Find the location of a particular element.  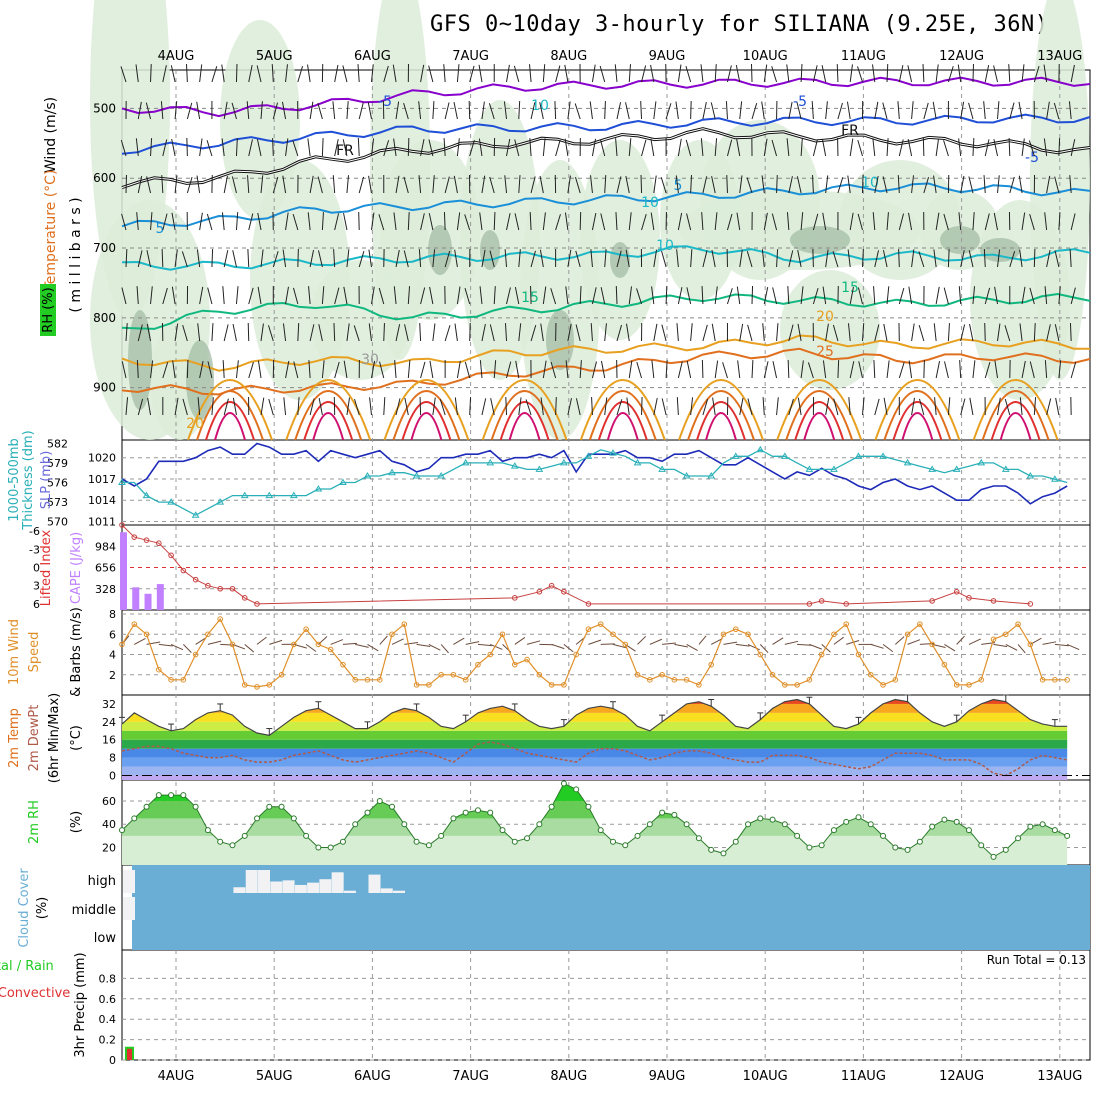

p0-tick-500: 500 is located at coordinates (104, 108).